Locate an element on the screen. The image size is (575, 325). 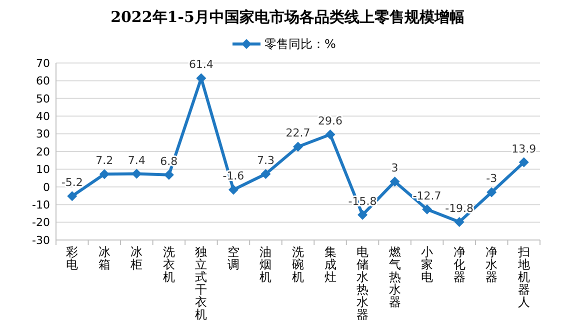
data-label: 7.3 is located at coordinates (265, 160).